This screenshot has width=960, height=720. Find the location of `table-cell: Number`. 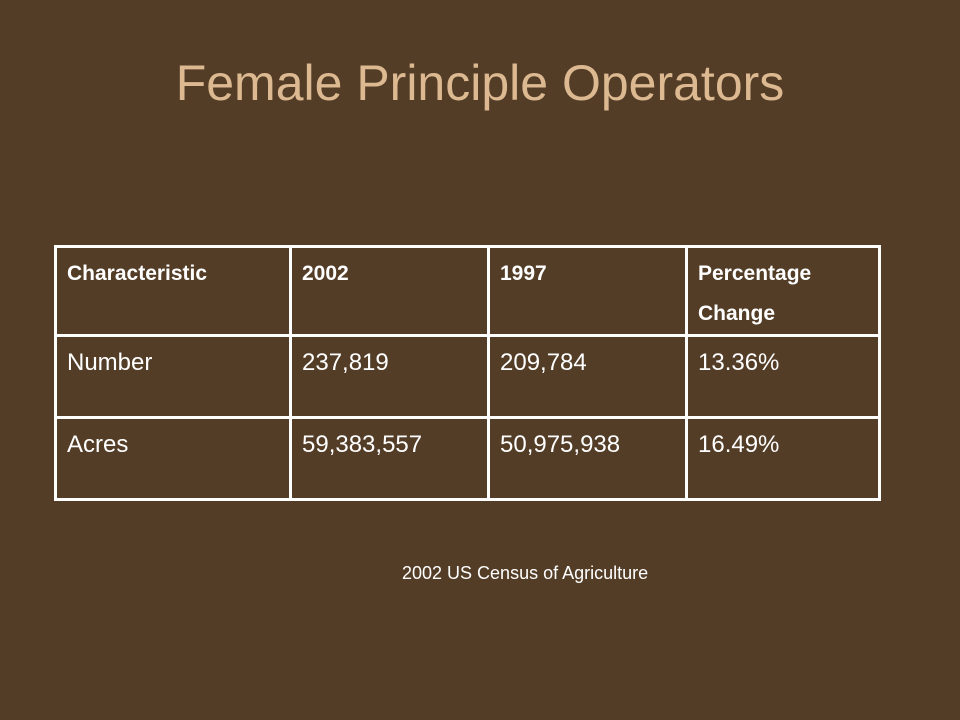

table-cell: Number is located at coordinates (173, 376).